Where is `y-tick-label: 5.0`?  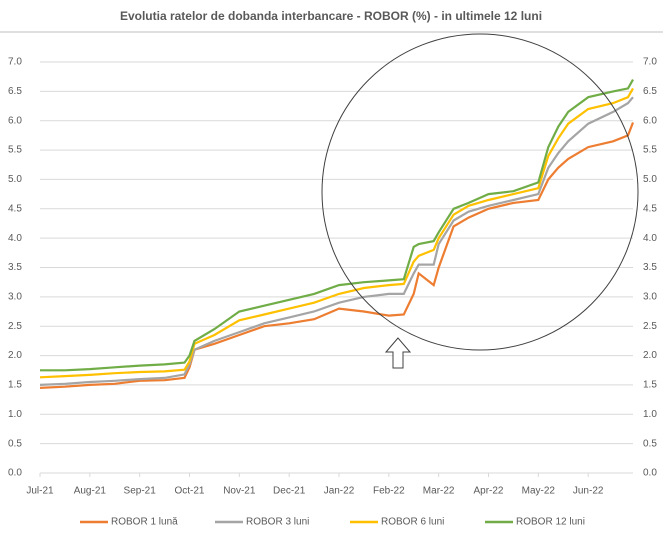
y-tick-label: 5.0 is located at coordinates (15, 179).